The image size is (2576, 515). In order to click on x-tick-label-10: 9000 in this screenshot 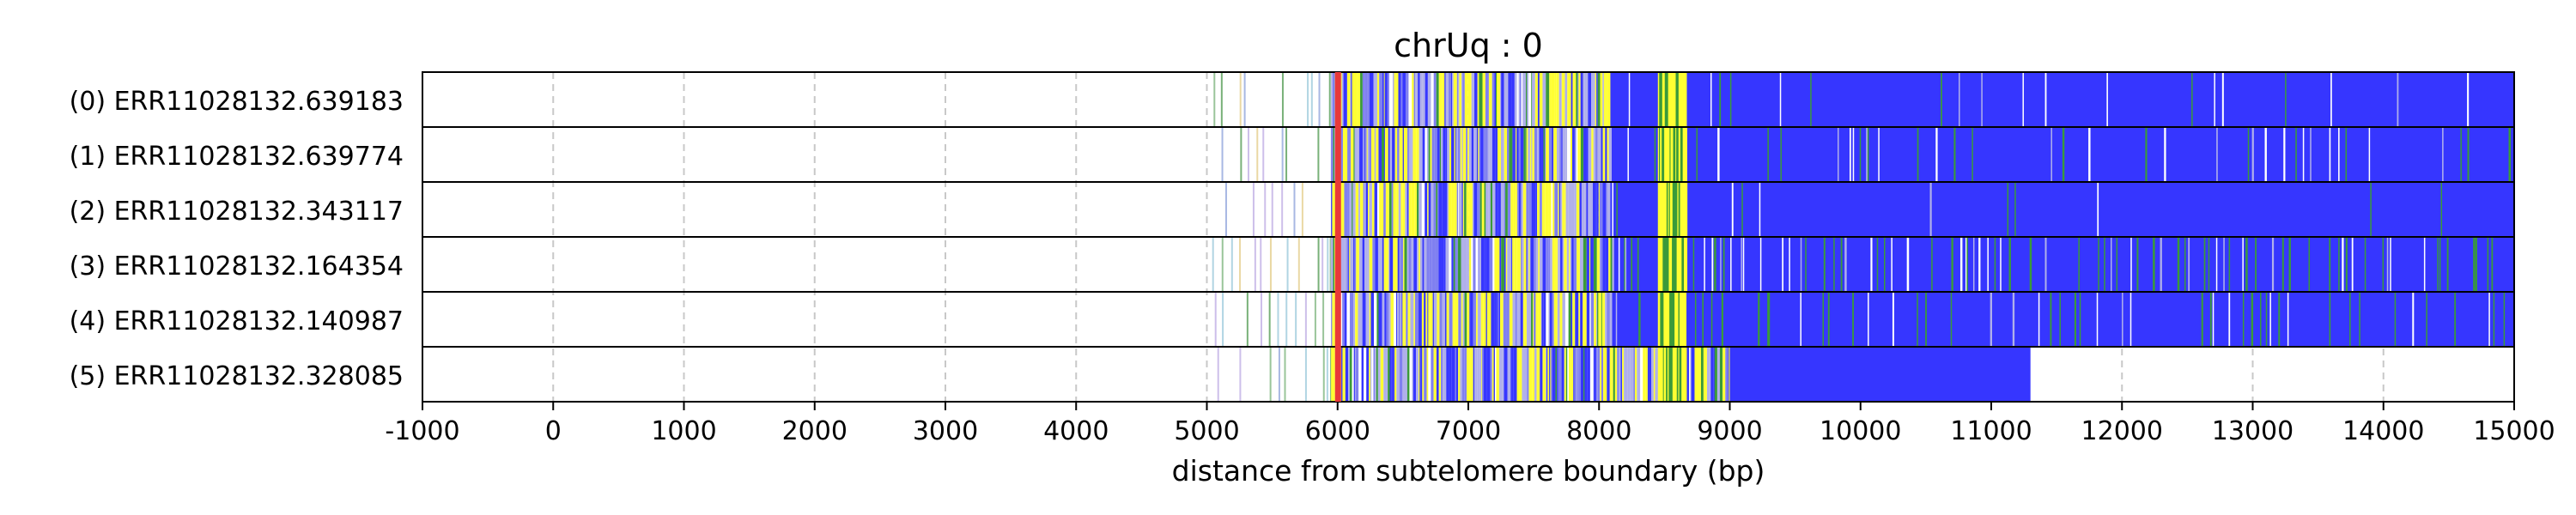, I will do `click(1729, 431)`.